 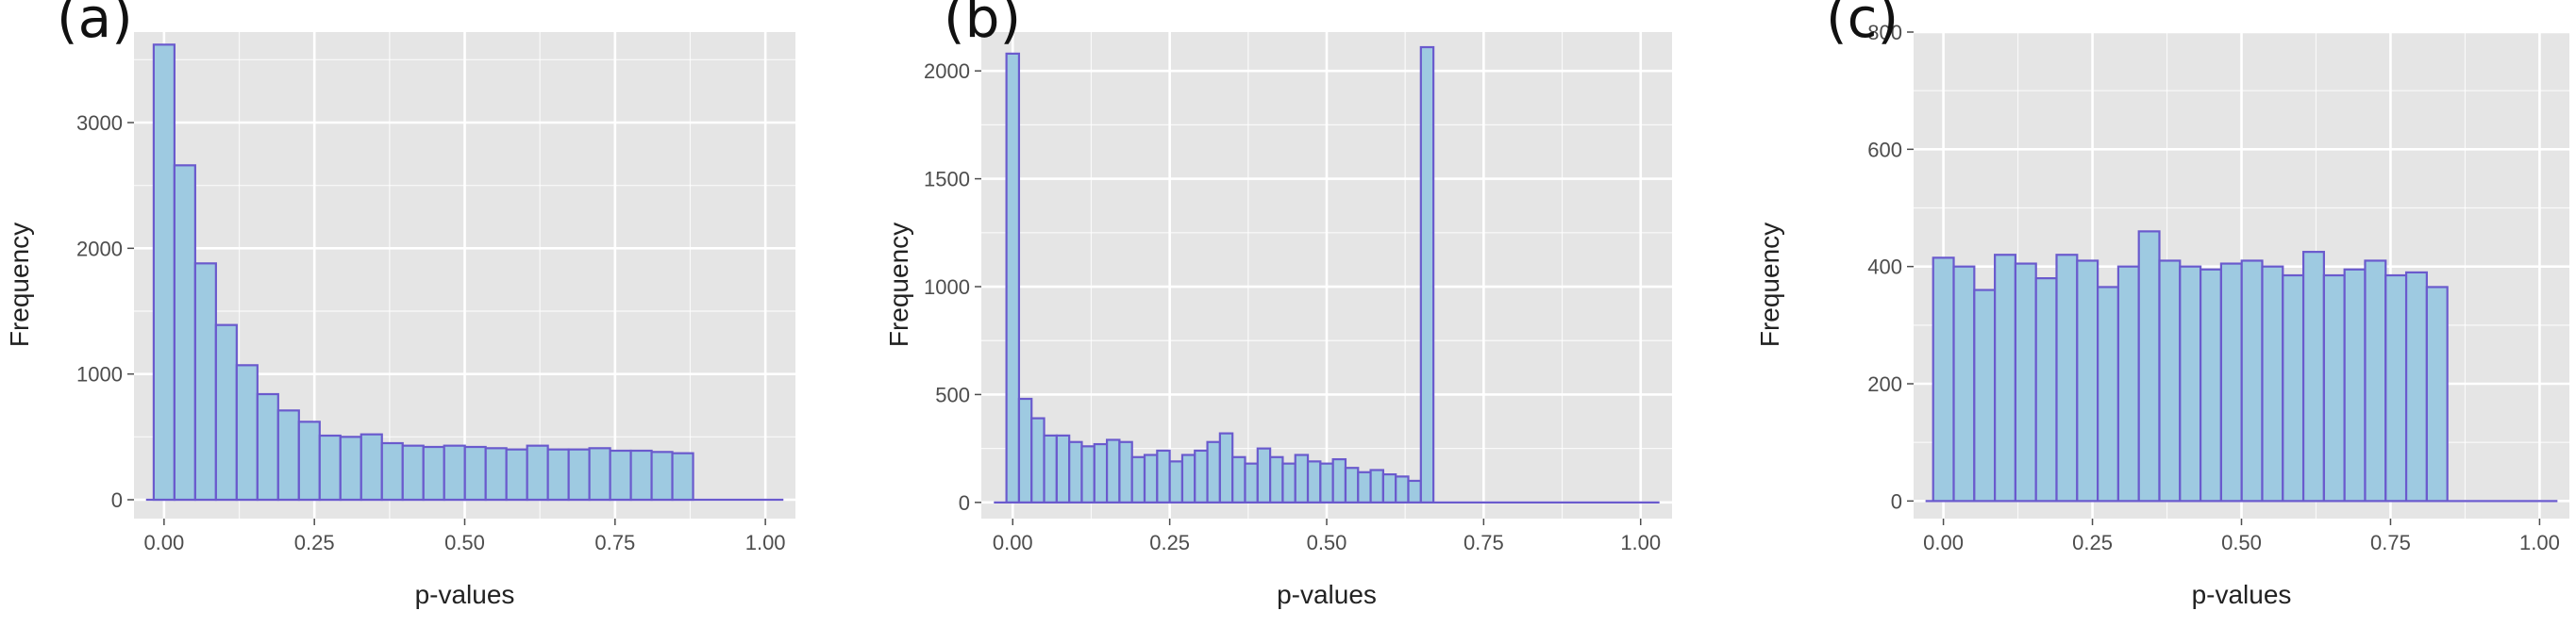 I want to click on y-tick-label: 1500, so click(x=947, y=179).